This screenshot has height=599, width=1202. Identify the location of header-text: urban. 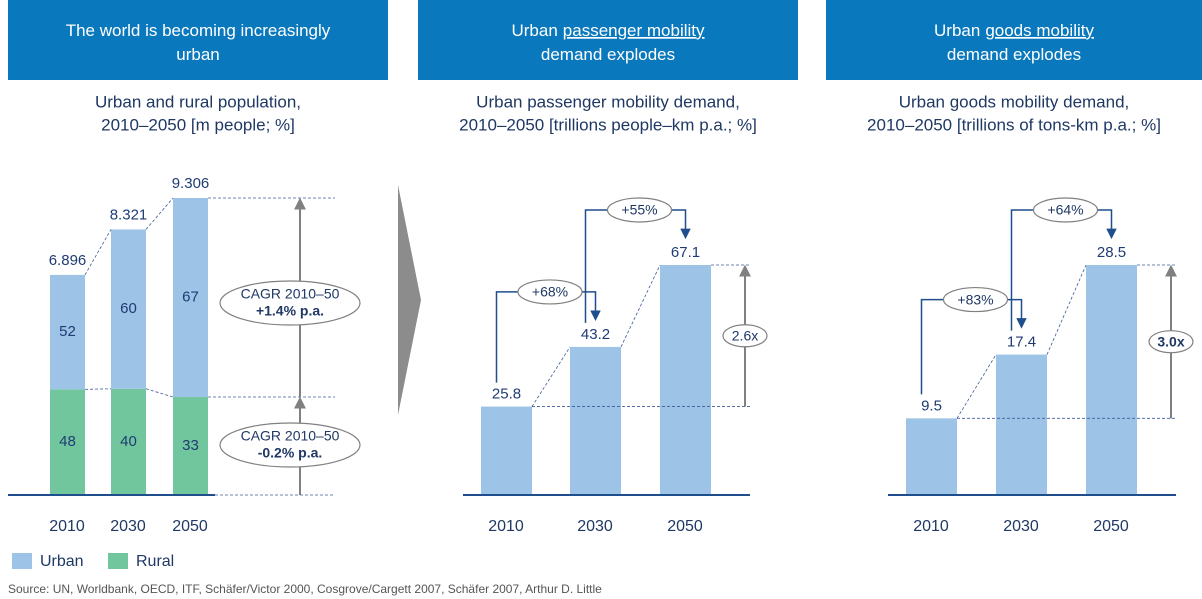
(197, 54).